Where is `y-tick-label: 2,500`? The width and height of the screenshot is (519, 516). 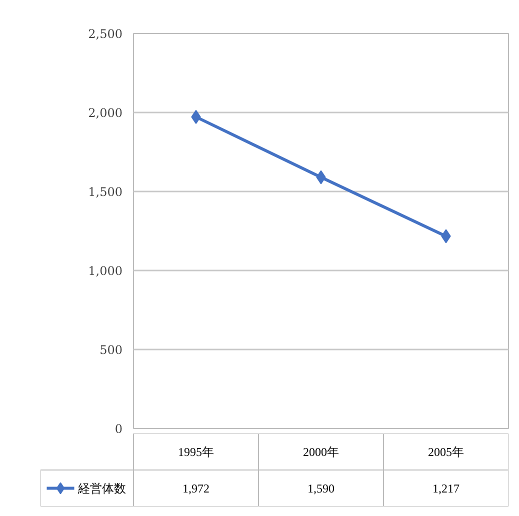 y-tick-label: 2,500 is located at coordinates (105, 34).